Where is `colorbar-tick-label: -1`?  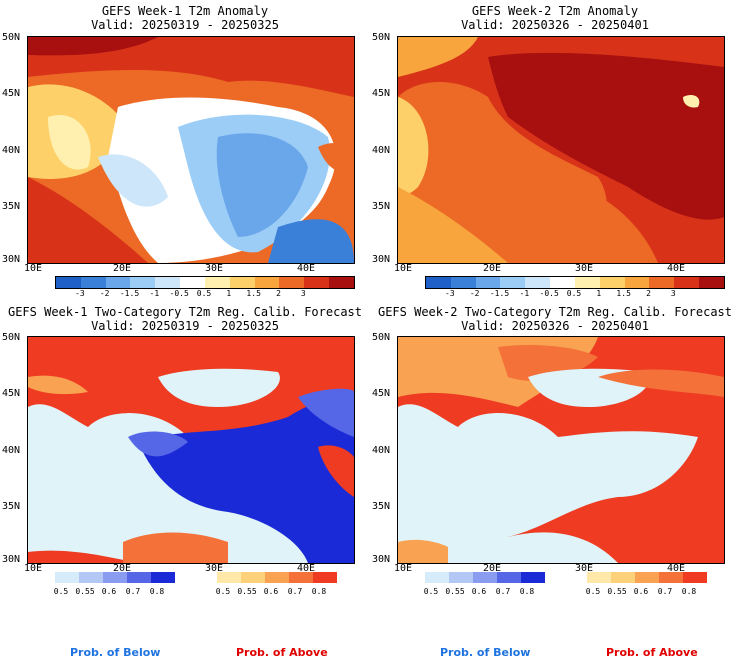 colorbar-tick-label: -1 is located at coordinates (524, 293).